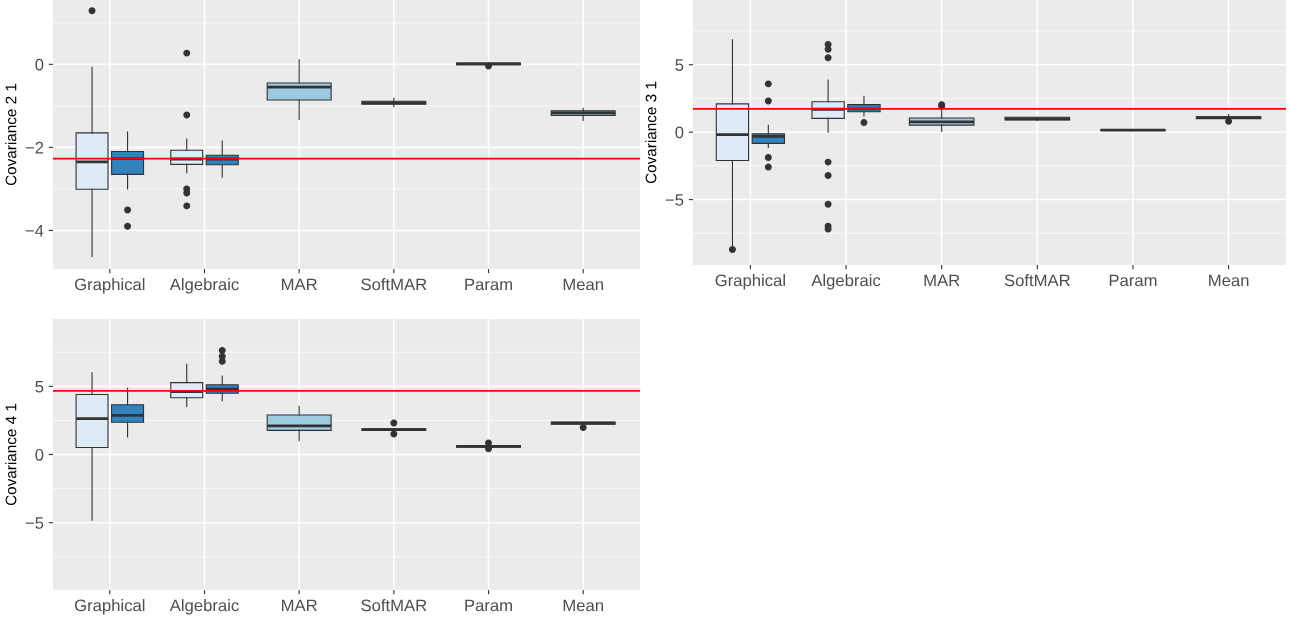 The width and height of the screenshot is (1301, 621). I want to click on y-tick-label: −4, so click(34, 230).